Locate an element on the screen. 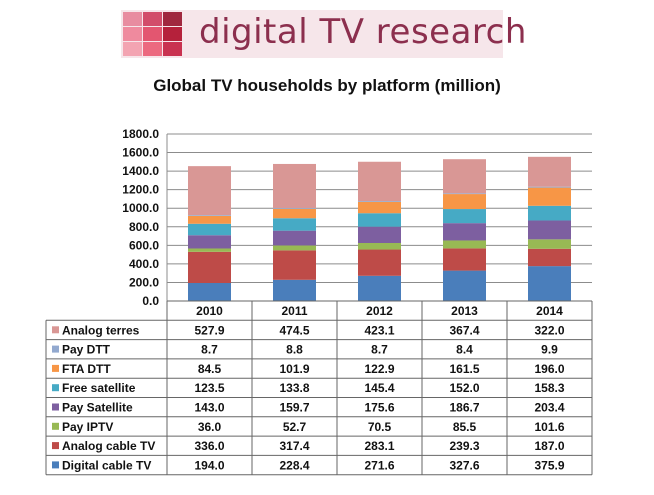  legend-label: Free satellite is located at coordinates (99, 388).